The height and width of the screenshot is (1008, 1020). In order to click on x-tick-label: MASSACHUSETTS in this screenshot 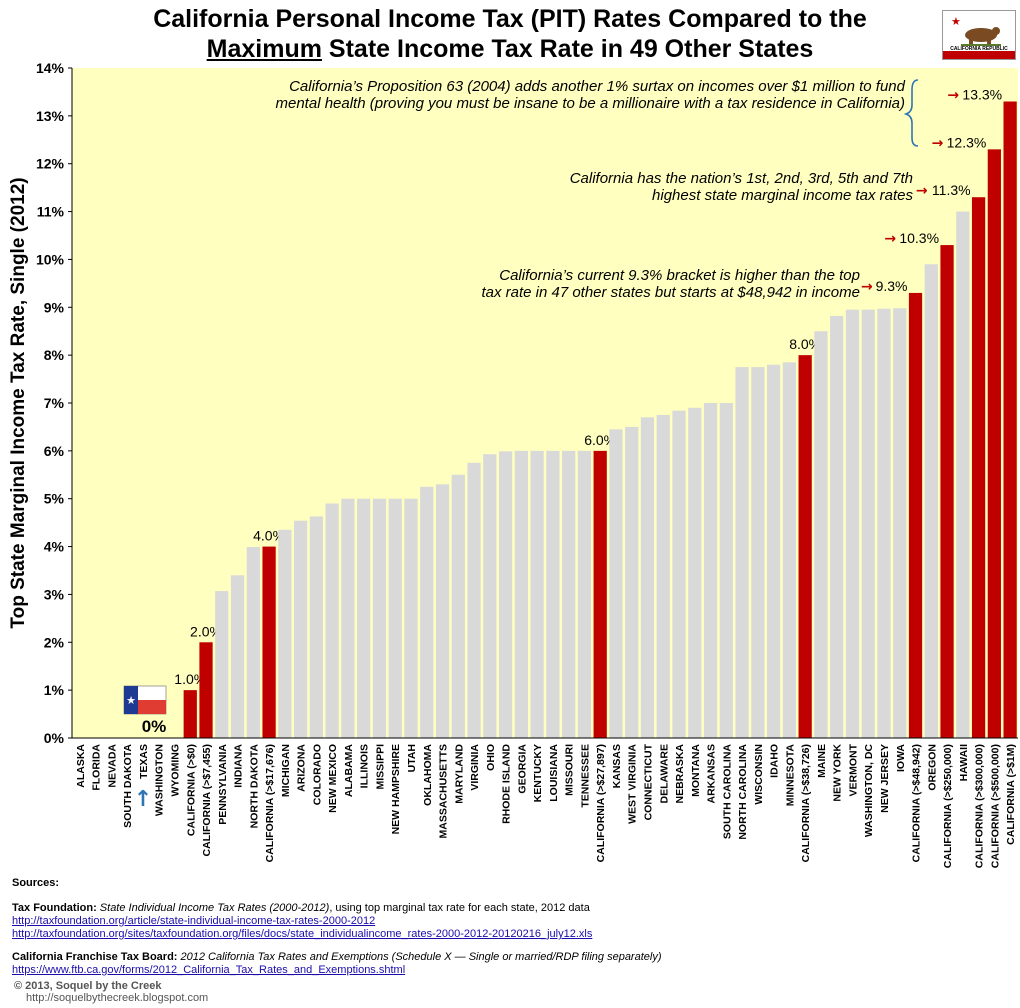, I will do `click(444, 791)`.